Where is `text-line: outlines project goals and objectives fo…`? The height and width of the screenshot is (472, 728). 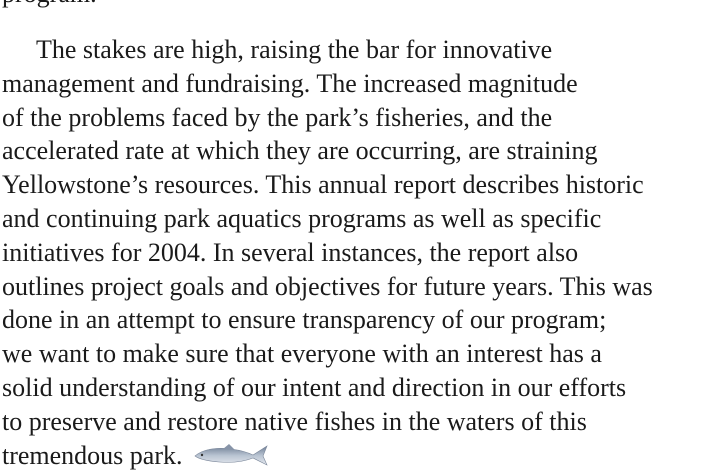
text-line: outlines project goals and objectives fo… is located at coordinates (327, 286).